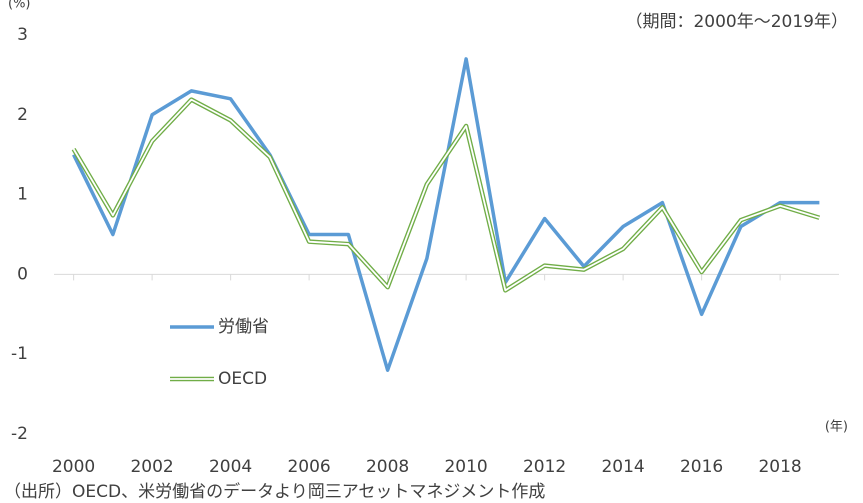  What do you see at coordinates (465, 467) in the screenshot?
I see `x-tick-label: 2010` at bounding box center [465, 467].